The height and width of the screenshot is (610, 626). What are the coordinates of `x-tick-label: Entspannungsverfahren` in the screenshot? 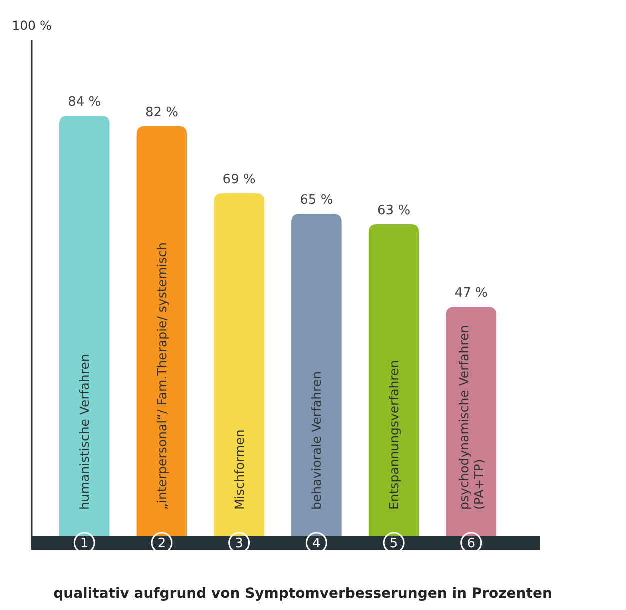 It's located at (394, 435).